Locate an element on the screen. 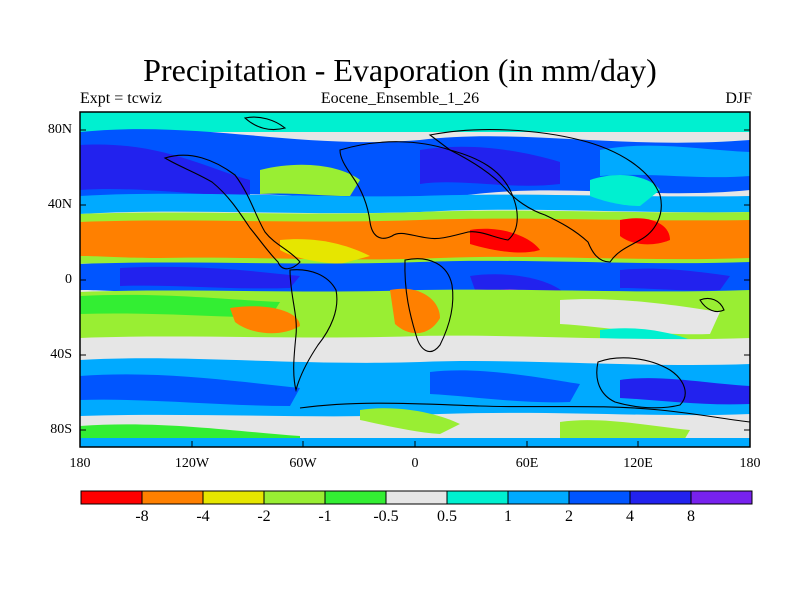  colorbar is located at coordinates (416, 497).